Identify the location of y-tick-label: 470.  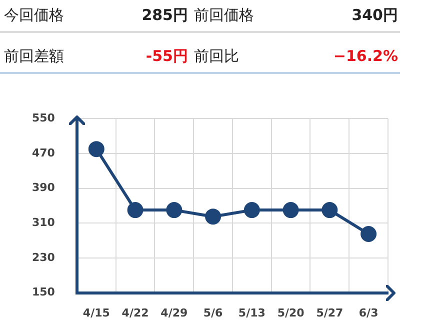
(44, 153).